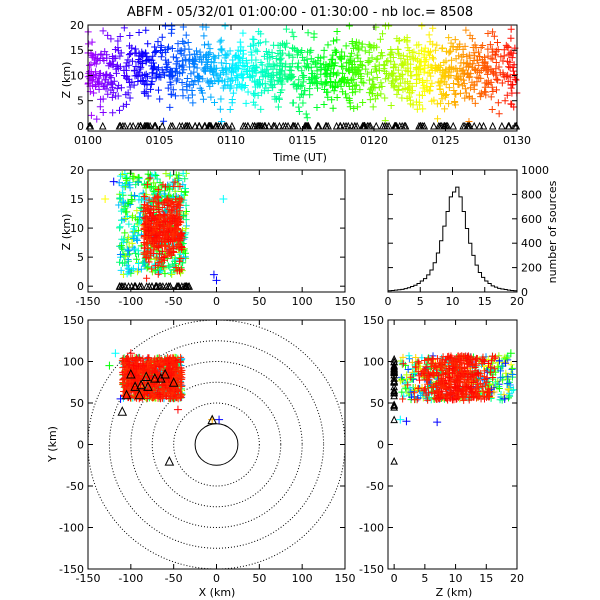 The image size is (600, 600). I want to click on plan-view-outlier, so click(130, 353).